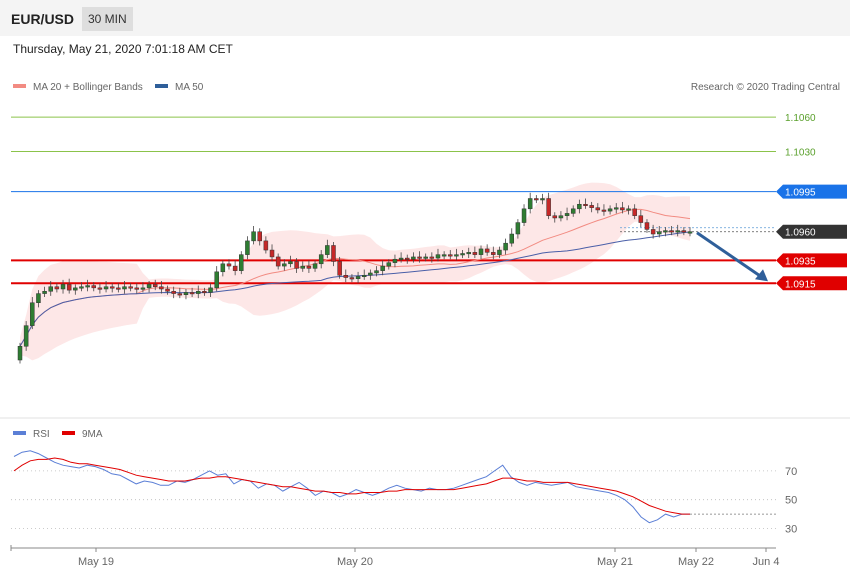  What do you see at coordinates (791, 501) in the screenshot?
I see `rsi-tick-50: 50` at bounding box center [791, 501].